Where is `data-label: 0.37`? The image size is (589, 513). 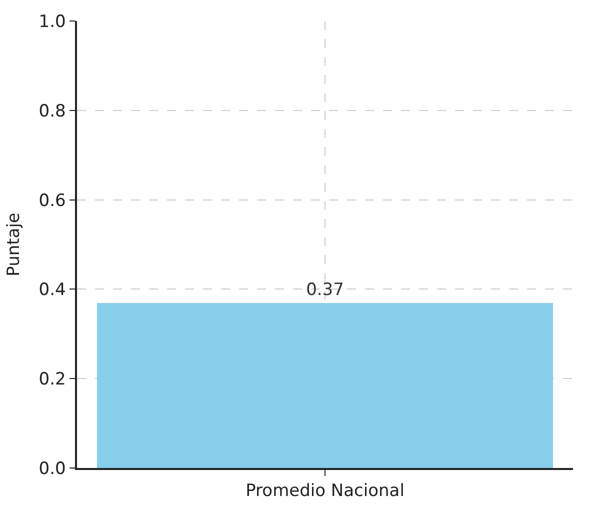 data-label: 0.37 is located at coordinates (325, 290).